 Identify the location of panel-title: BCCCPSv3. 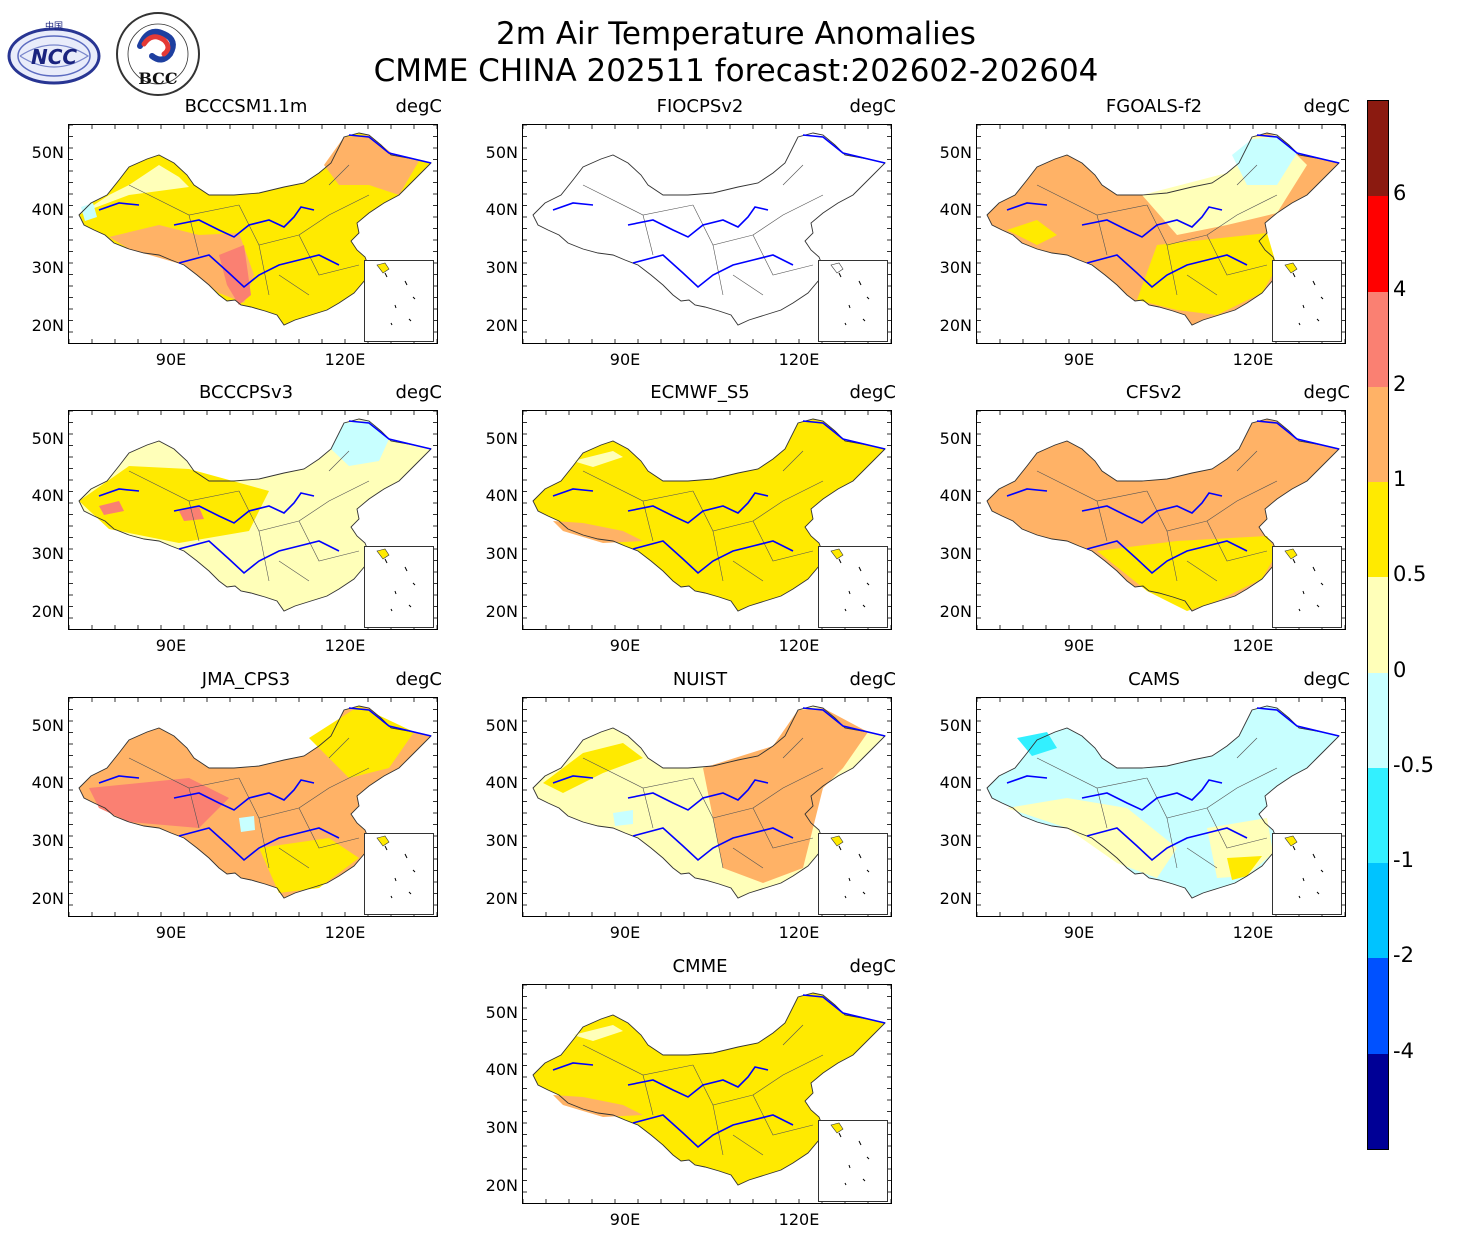
(246, 392).